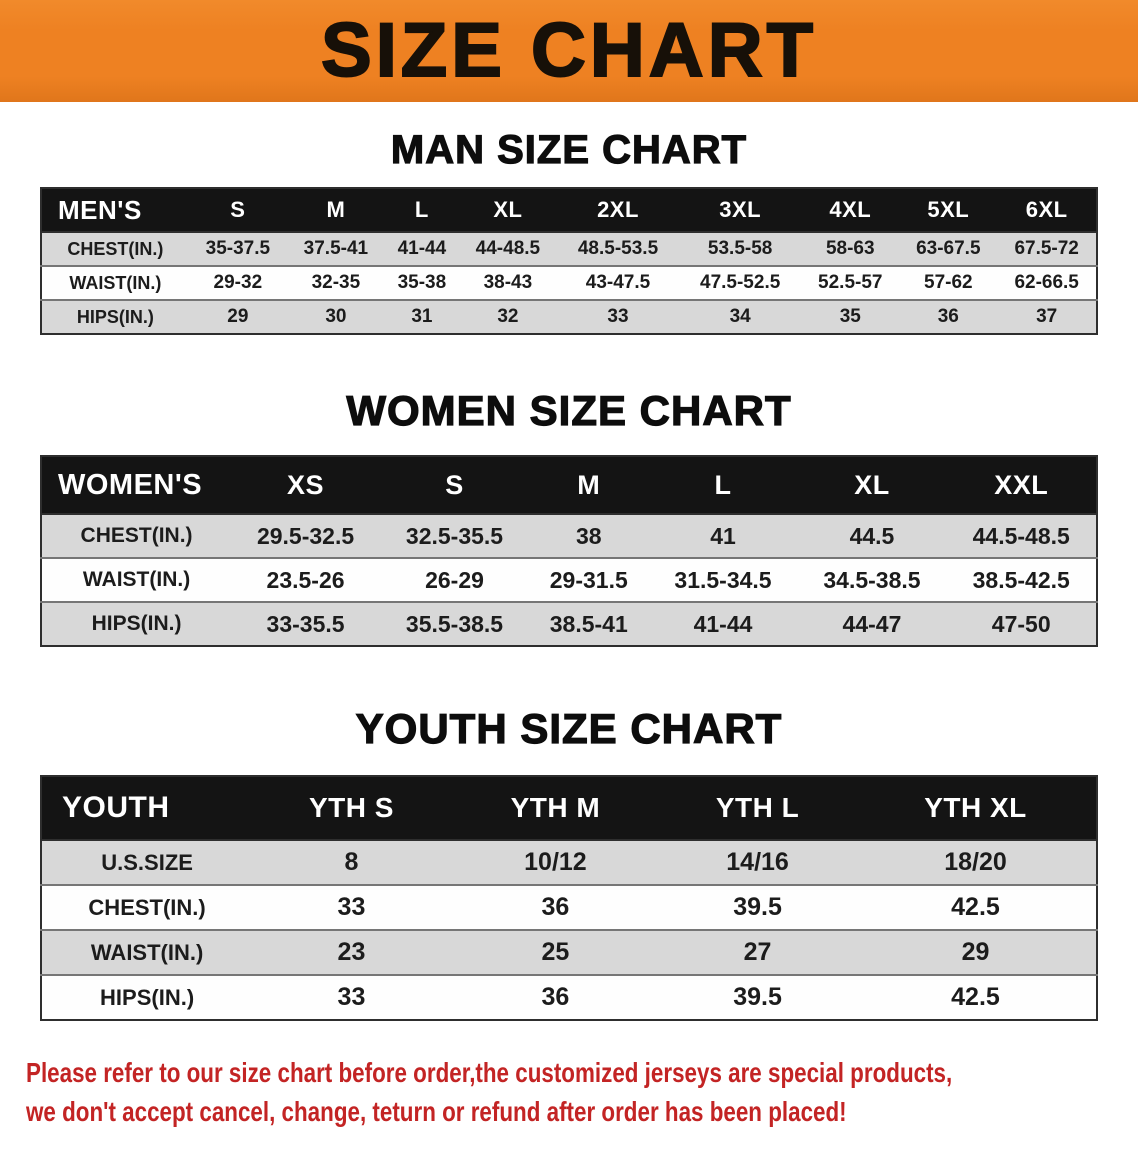 The height and width of the screenshot is (1149, 1138). Describe the element at coordinates (115, 210) in the screenshot. I see `table-title-cell: MEN'S` at that location.